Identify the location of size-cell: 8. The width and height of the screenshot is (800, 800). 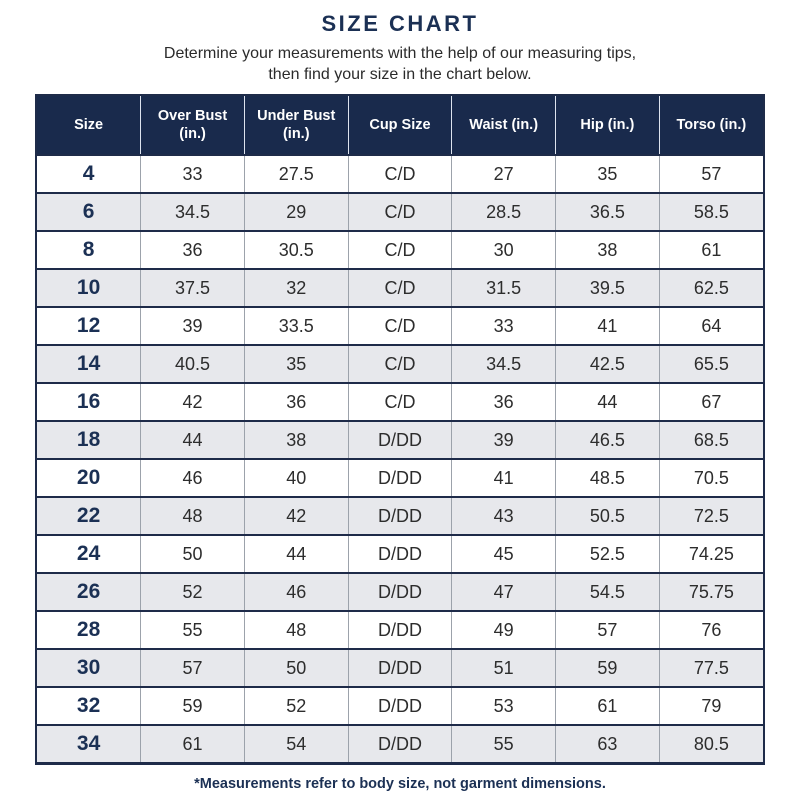
(89, 250).